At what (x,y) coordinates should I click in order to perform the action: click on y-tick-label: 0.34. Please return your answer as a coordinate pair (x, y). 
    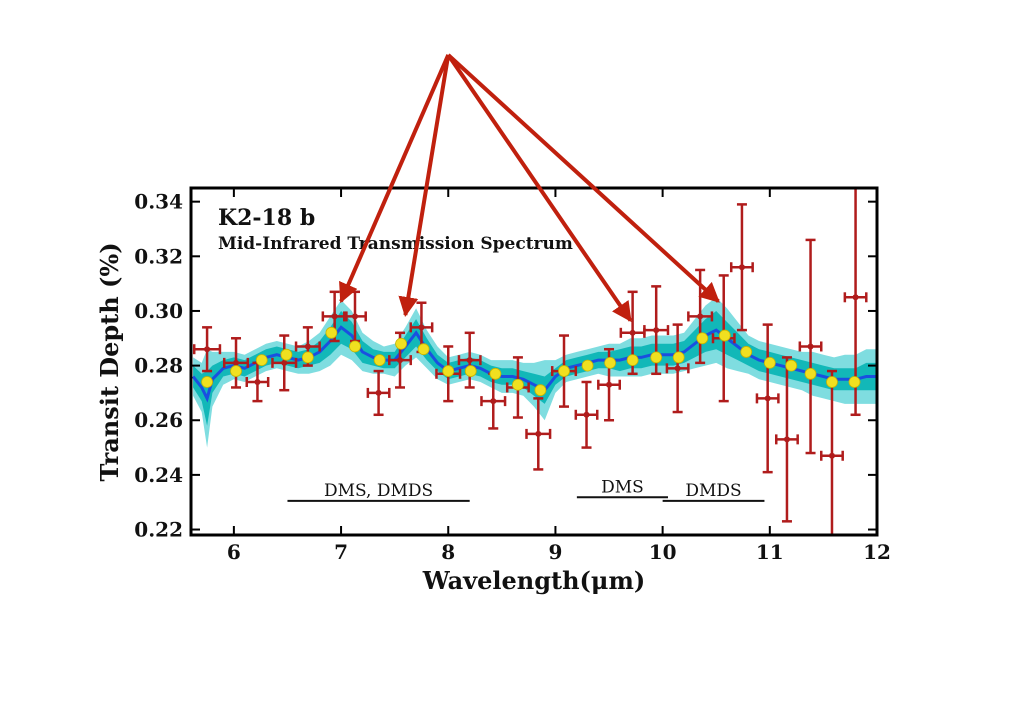
    Looking at the image, I should click on (158, 202).